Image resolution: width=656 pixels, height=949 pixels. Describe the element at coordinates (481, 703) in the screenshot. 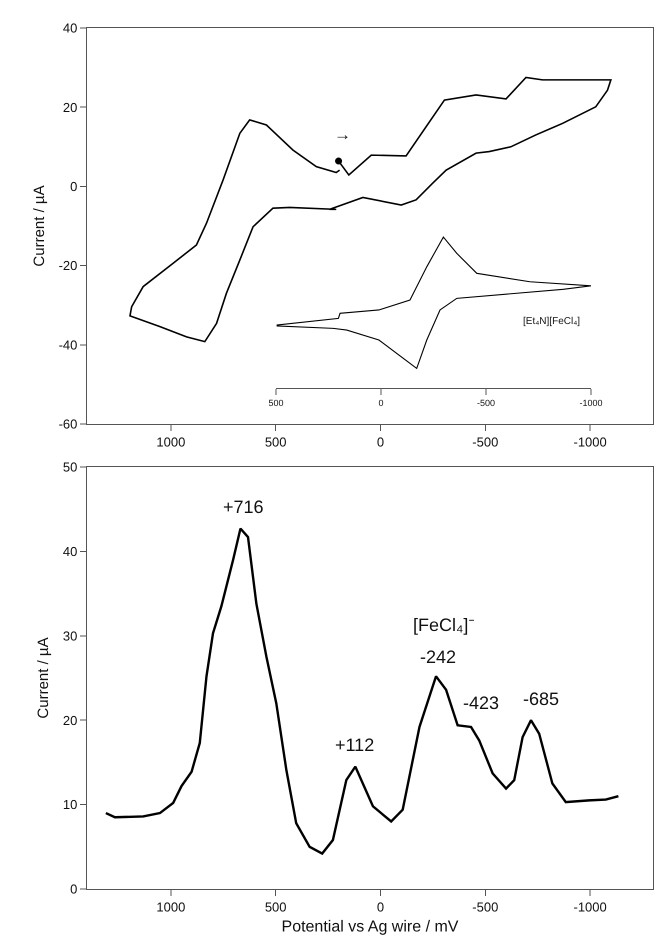

I see `annotation: -423` at that location.